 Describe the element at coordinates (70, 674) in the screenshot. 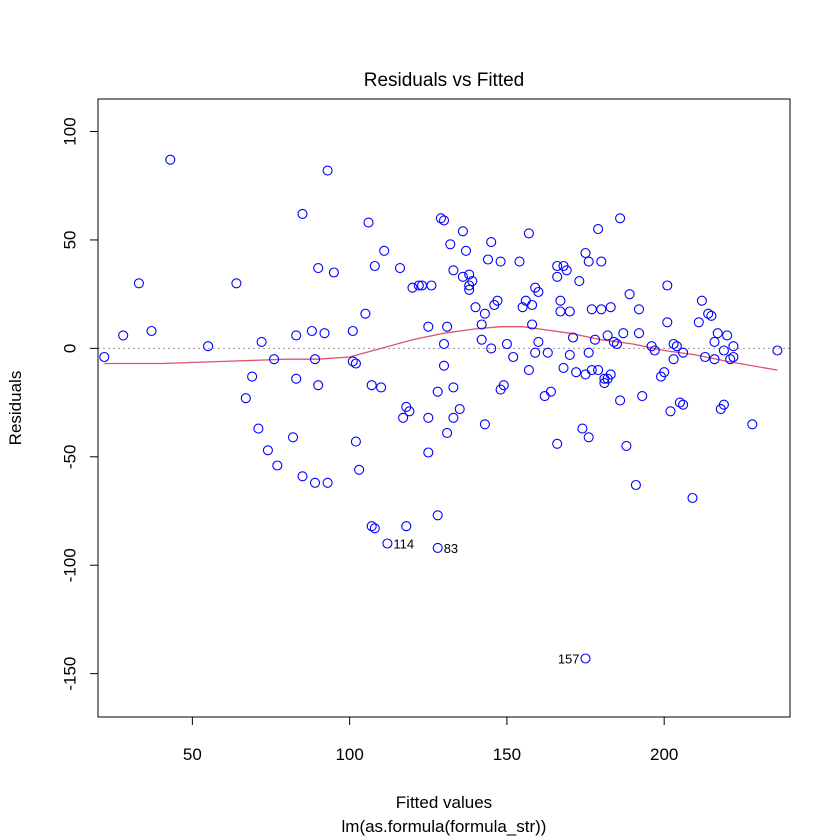

I see `y-tick-label: -150` at that location.